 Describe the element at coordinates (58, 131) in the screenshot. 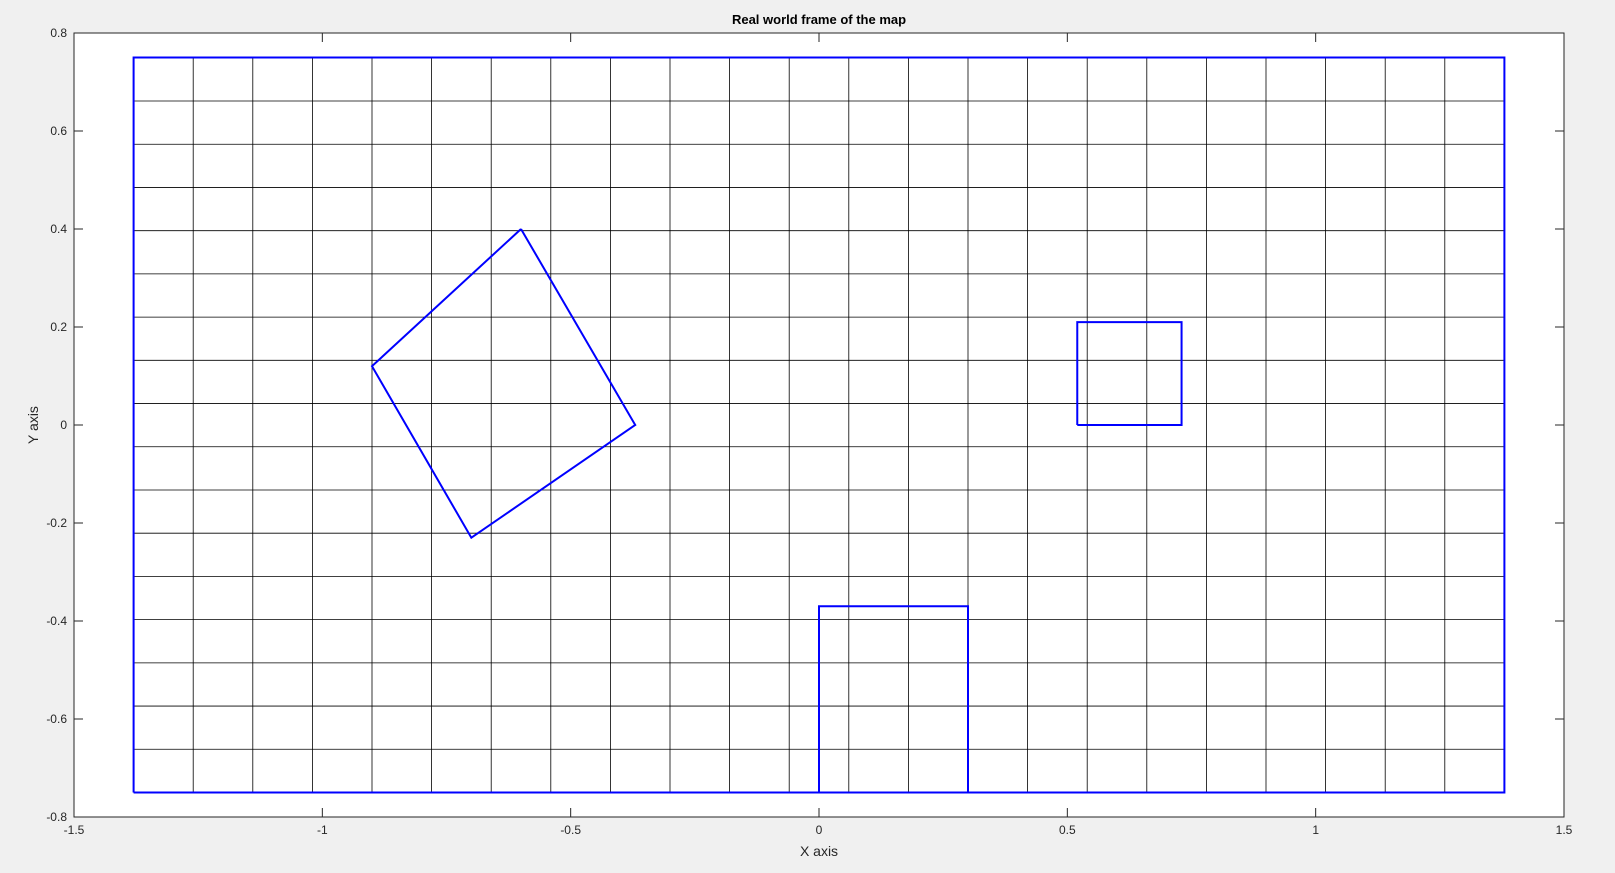

I see `y-tick-label-7: 0.6` at that location.